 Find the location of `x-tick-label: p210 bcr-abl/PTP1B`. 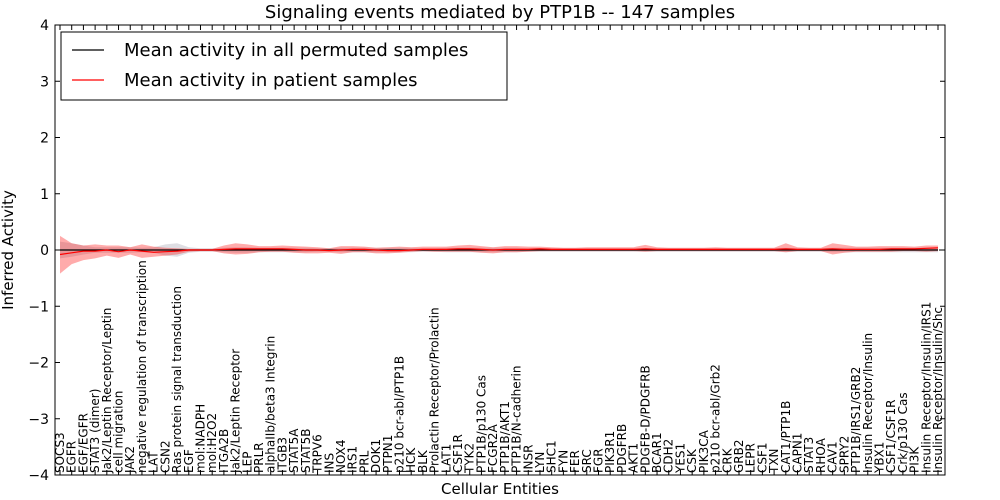

x-tick-label: p210 bcr-abl/PTP1B is located at coordinates (400, 414).